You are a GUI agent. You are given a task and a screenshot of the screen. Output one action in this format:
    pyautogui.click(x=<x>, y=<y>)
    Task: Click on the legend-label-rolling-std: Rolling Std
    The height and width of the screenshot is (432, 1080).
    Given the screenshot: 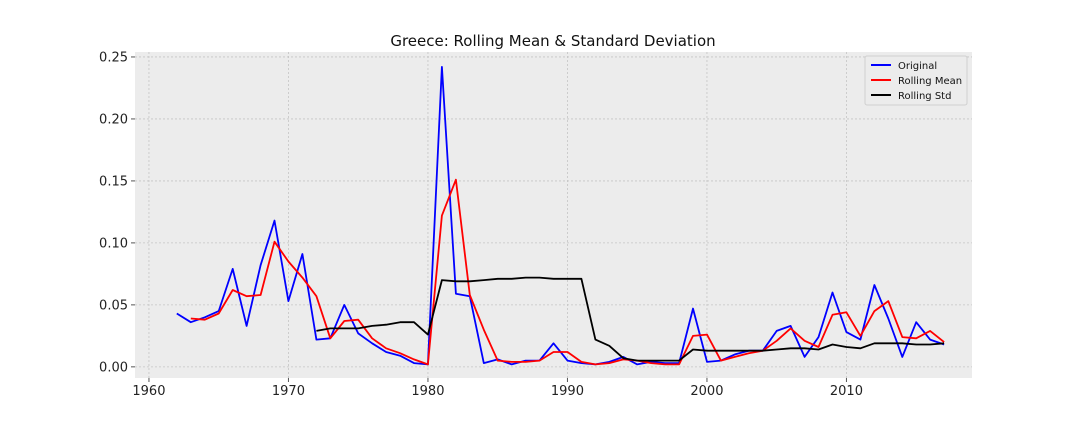 What is the action you would take?
    pyautogui.click(x=924, y=96)
    